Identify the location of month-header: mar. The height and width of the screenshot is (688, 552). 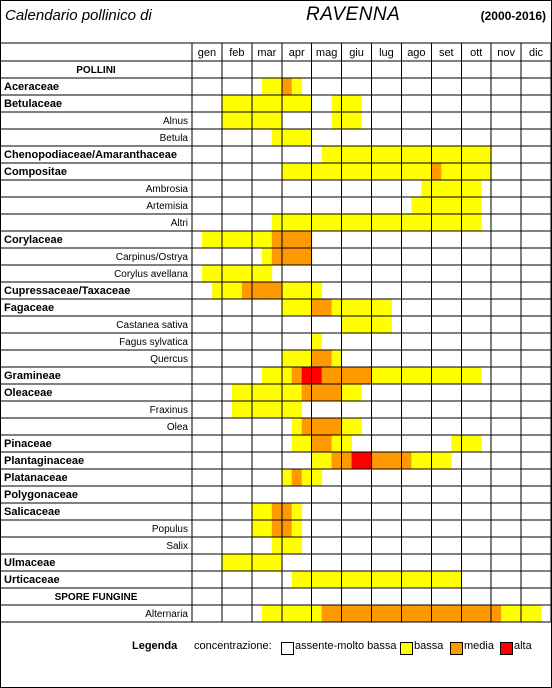
(266, 53).